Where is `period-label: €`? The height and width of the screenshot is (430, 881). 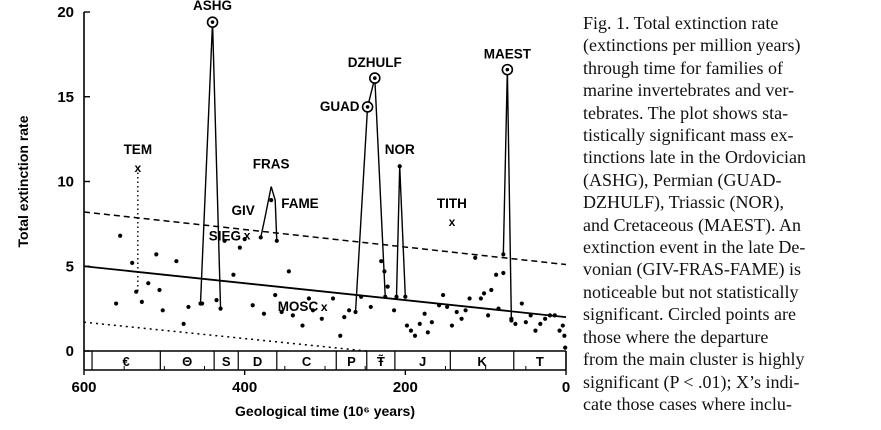
period-label: € is located at coordinates (126, 361).